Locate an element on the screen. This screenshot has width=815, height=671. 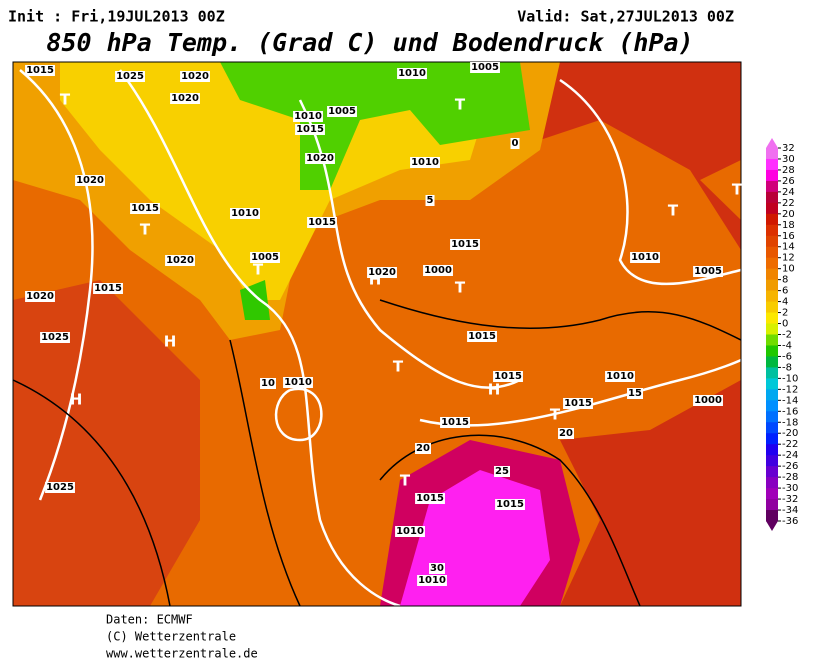
colorbar-label: -28 is located at coordinates (790, 477).